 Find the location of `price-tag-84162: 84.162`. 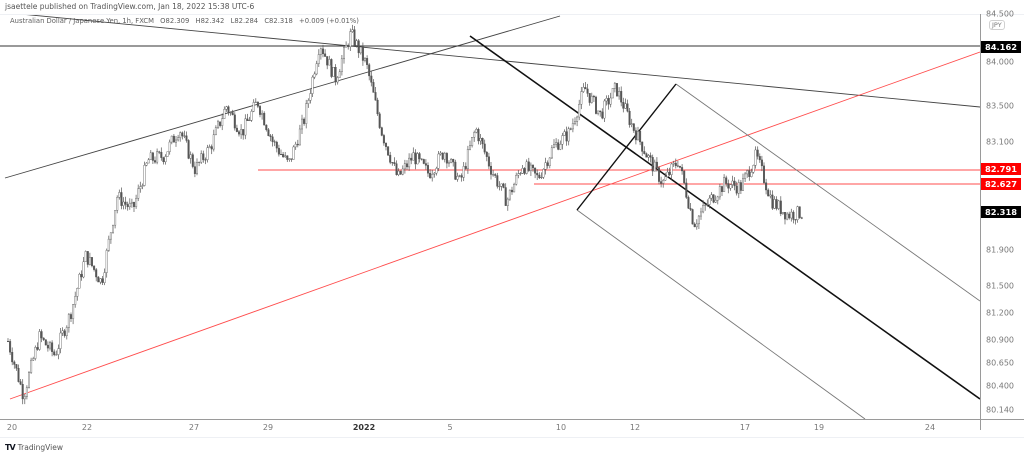

price-tag-84162: 84.162 is located at coordinates (1001, 47).